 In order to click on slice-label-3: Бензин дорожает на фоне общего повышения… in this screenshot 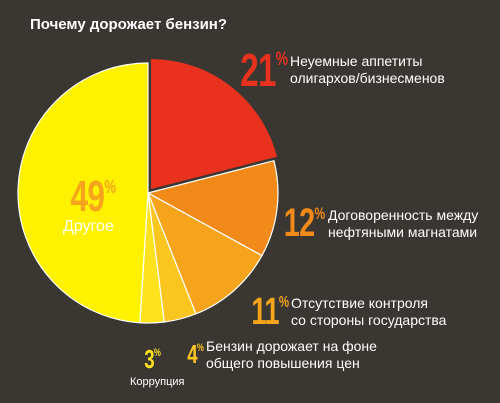, I will do `click(291, 354)`.